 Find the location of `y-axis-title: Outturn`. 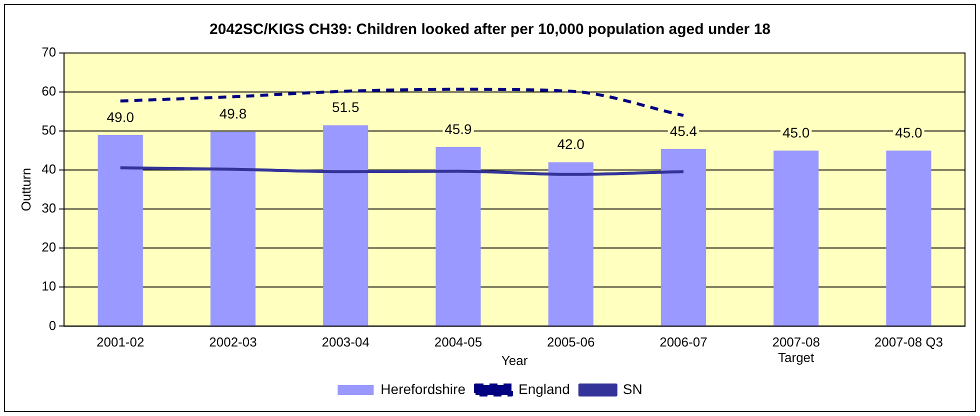

y-axis-title: Outturn is located at coordinates (26, 190).